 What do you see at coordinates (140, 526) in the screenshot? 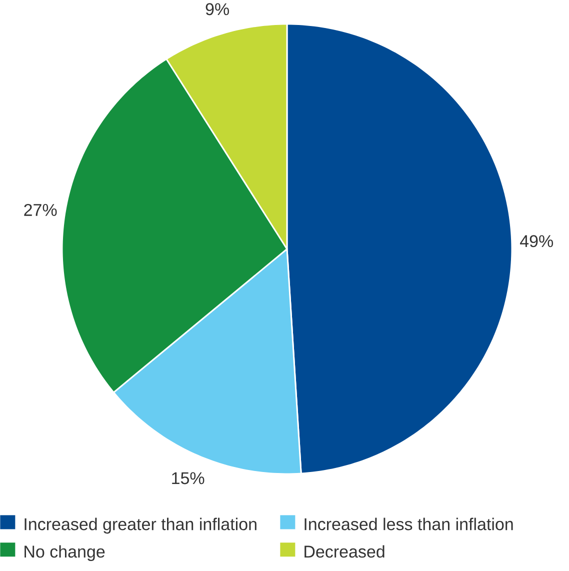
I see `legend-label: Increased greater than inflation` at bounding box center [140, 526].